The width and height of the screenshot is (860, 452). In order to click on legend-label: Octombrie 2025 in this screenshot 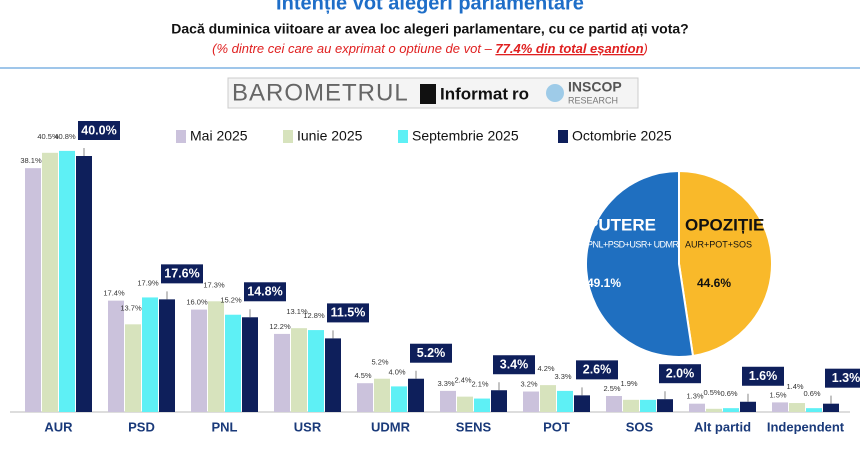, I will do `click(622, 136)`.